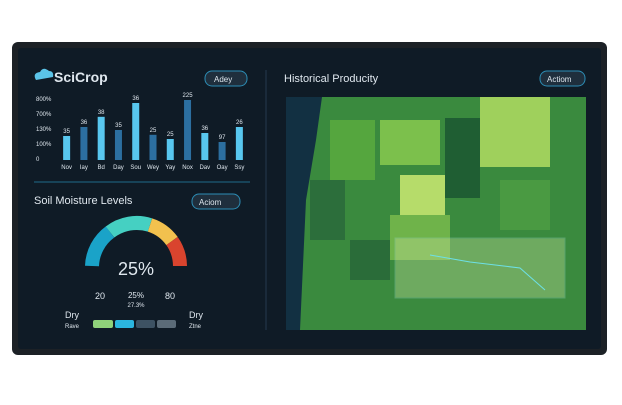 The height and width of the screenshot is (405, 622). Describe the element at coordinates (44, 145) in the screenshot. I see `y-axis-label: 100%` at that location.